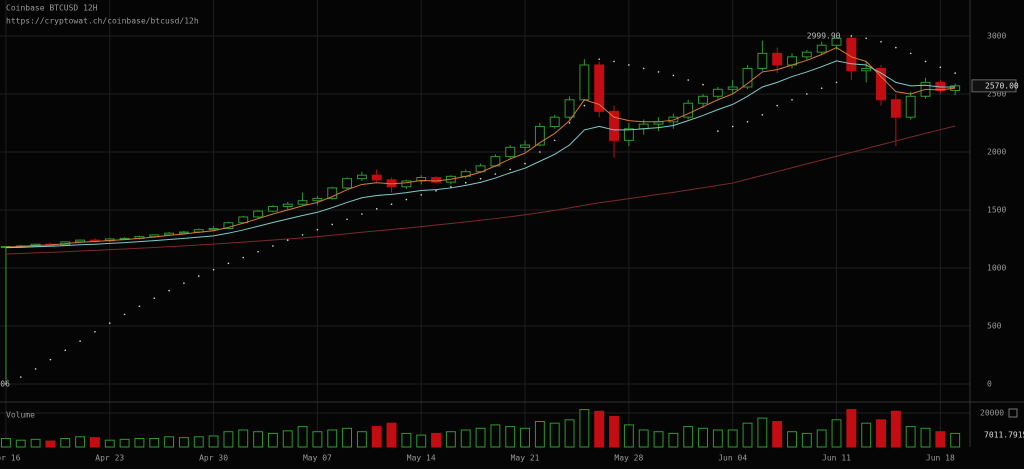 The image size is (1024, 469). Describe the element at coordinates (996, 93) in the screenshot. I see `y-tick-label: 2500` at that location.